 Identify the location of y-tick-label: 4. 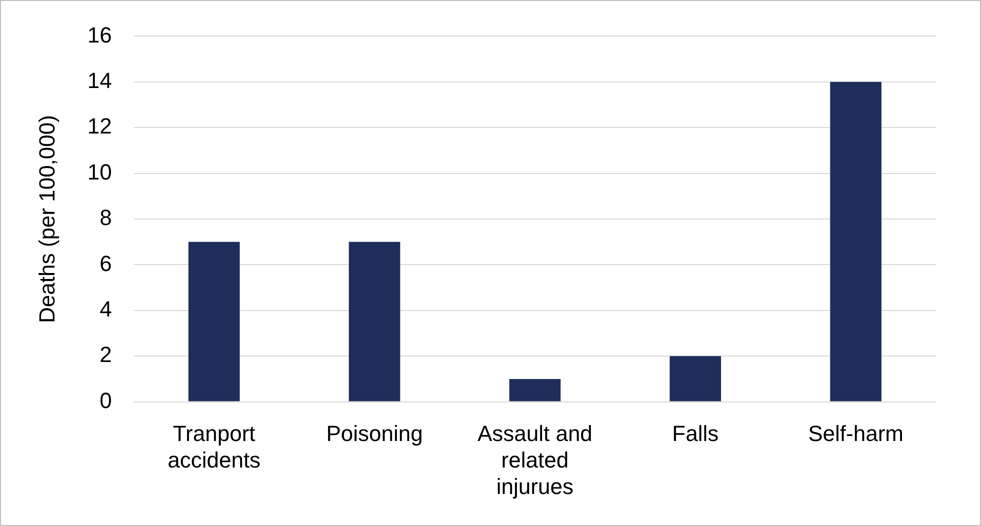
(106, 309).